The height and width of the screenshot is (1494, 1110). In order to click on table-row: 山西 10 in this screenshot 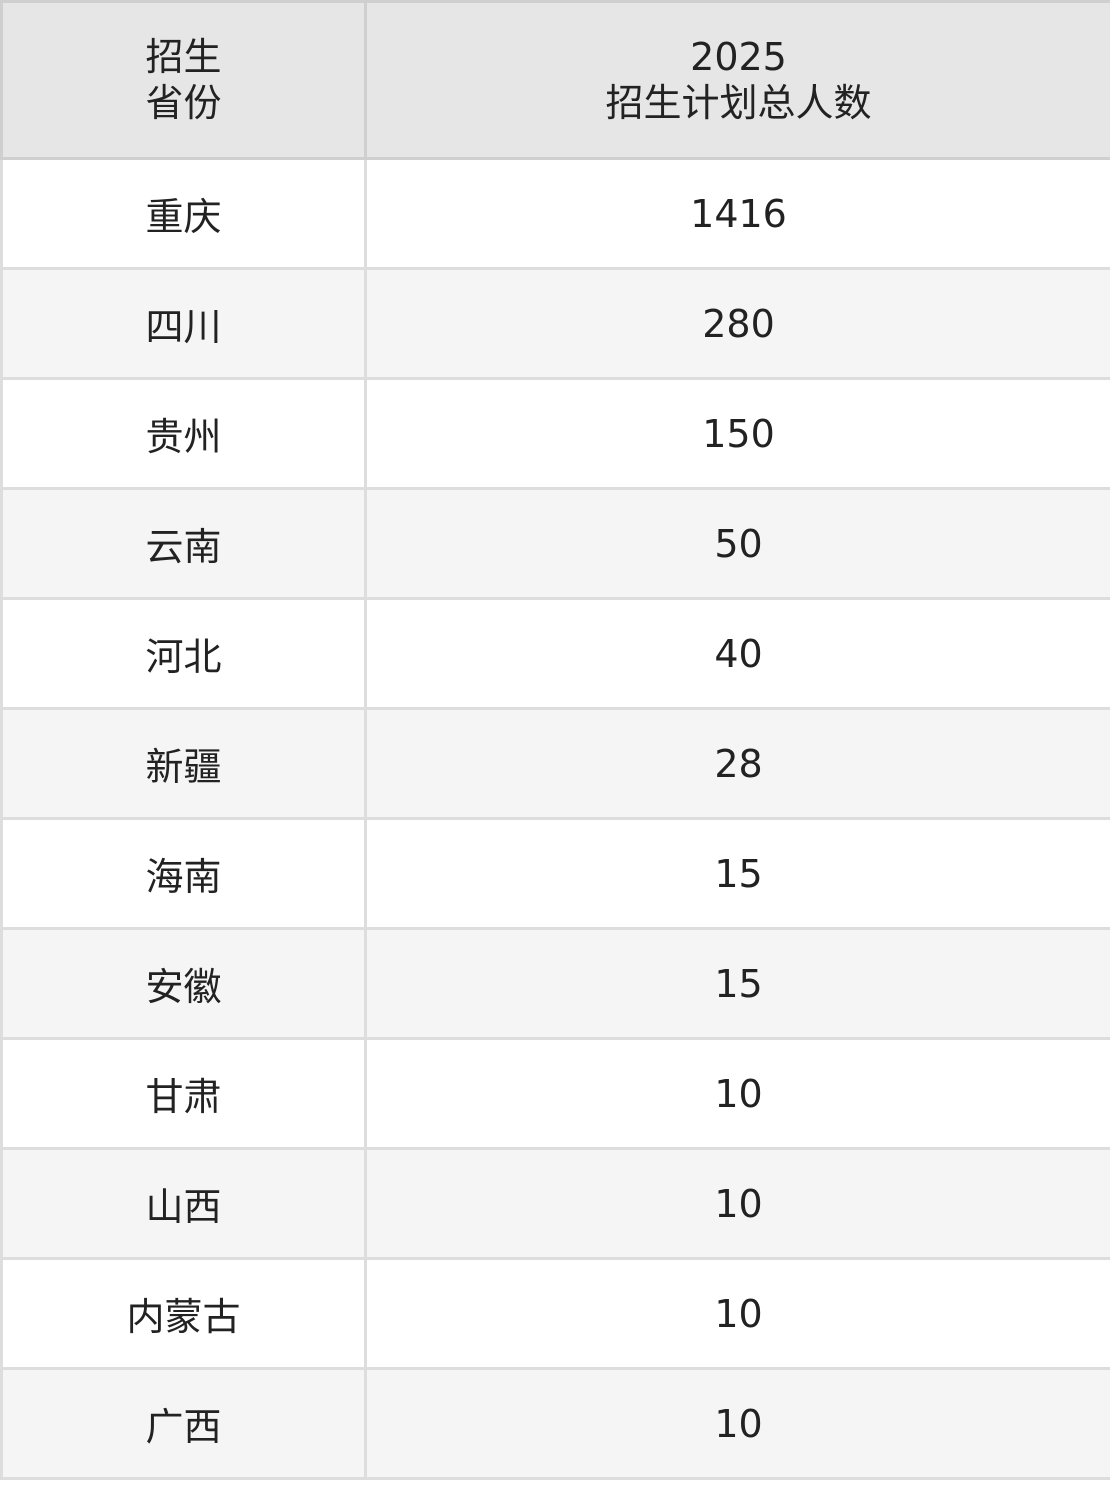, I will do `click(555, 1203)`.